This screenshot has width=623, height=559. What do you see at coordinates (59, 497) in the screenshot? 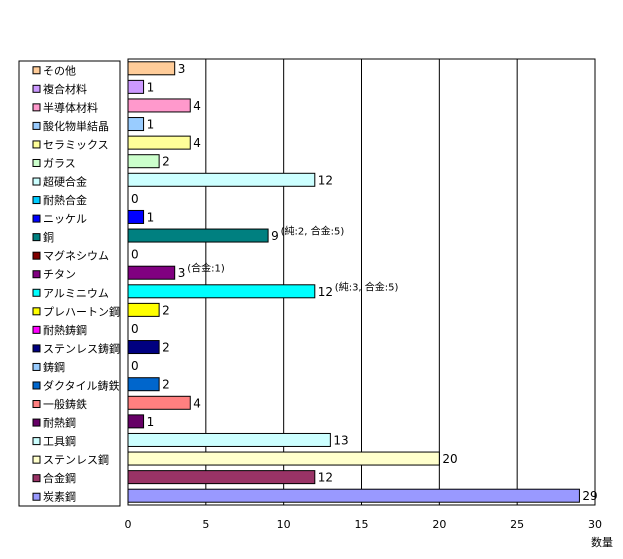
I see `legend-entry: 炭素鋼` at bounding box center [59, 497].